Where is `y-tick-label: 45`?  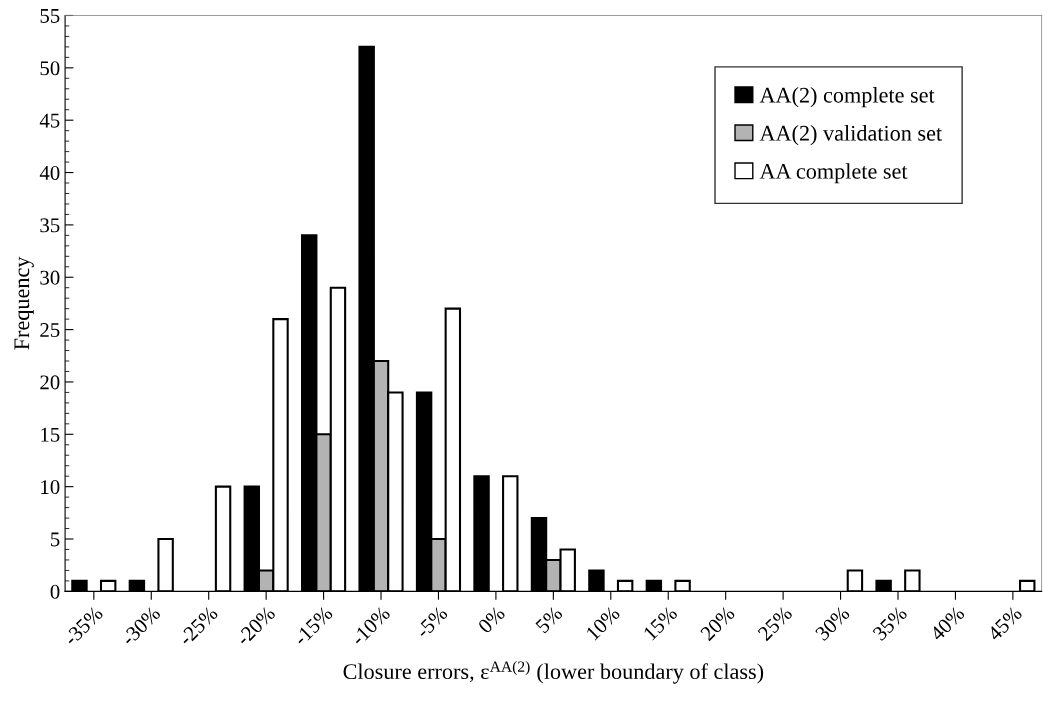
y-tick-label: 45 is located at coordinates (49, 120).